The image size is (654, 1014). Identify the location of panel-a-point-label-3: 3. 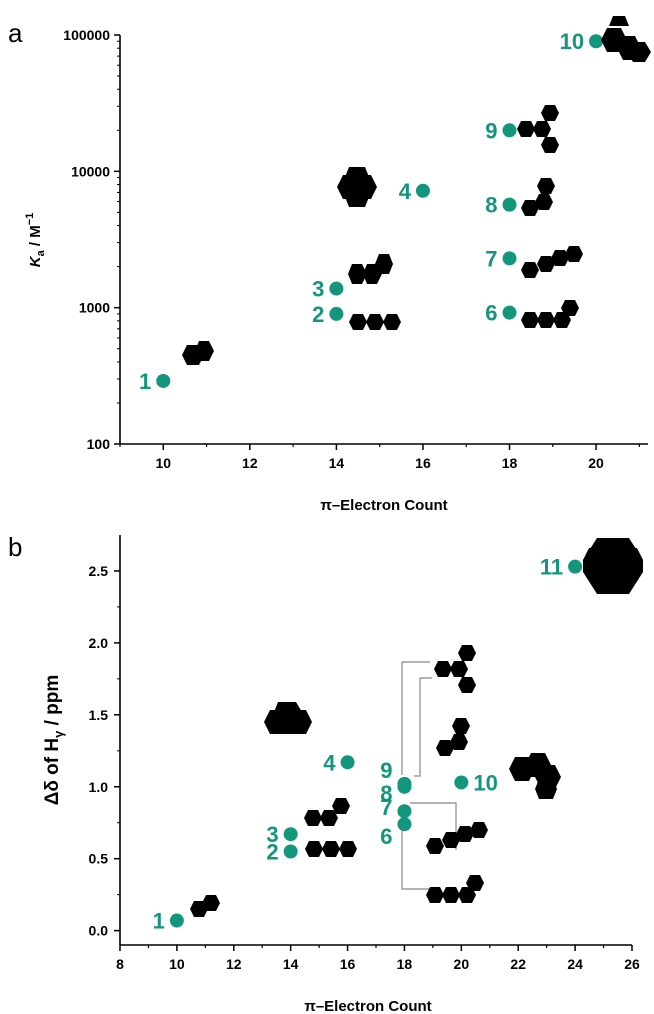
(318, 289).